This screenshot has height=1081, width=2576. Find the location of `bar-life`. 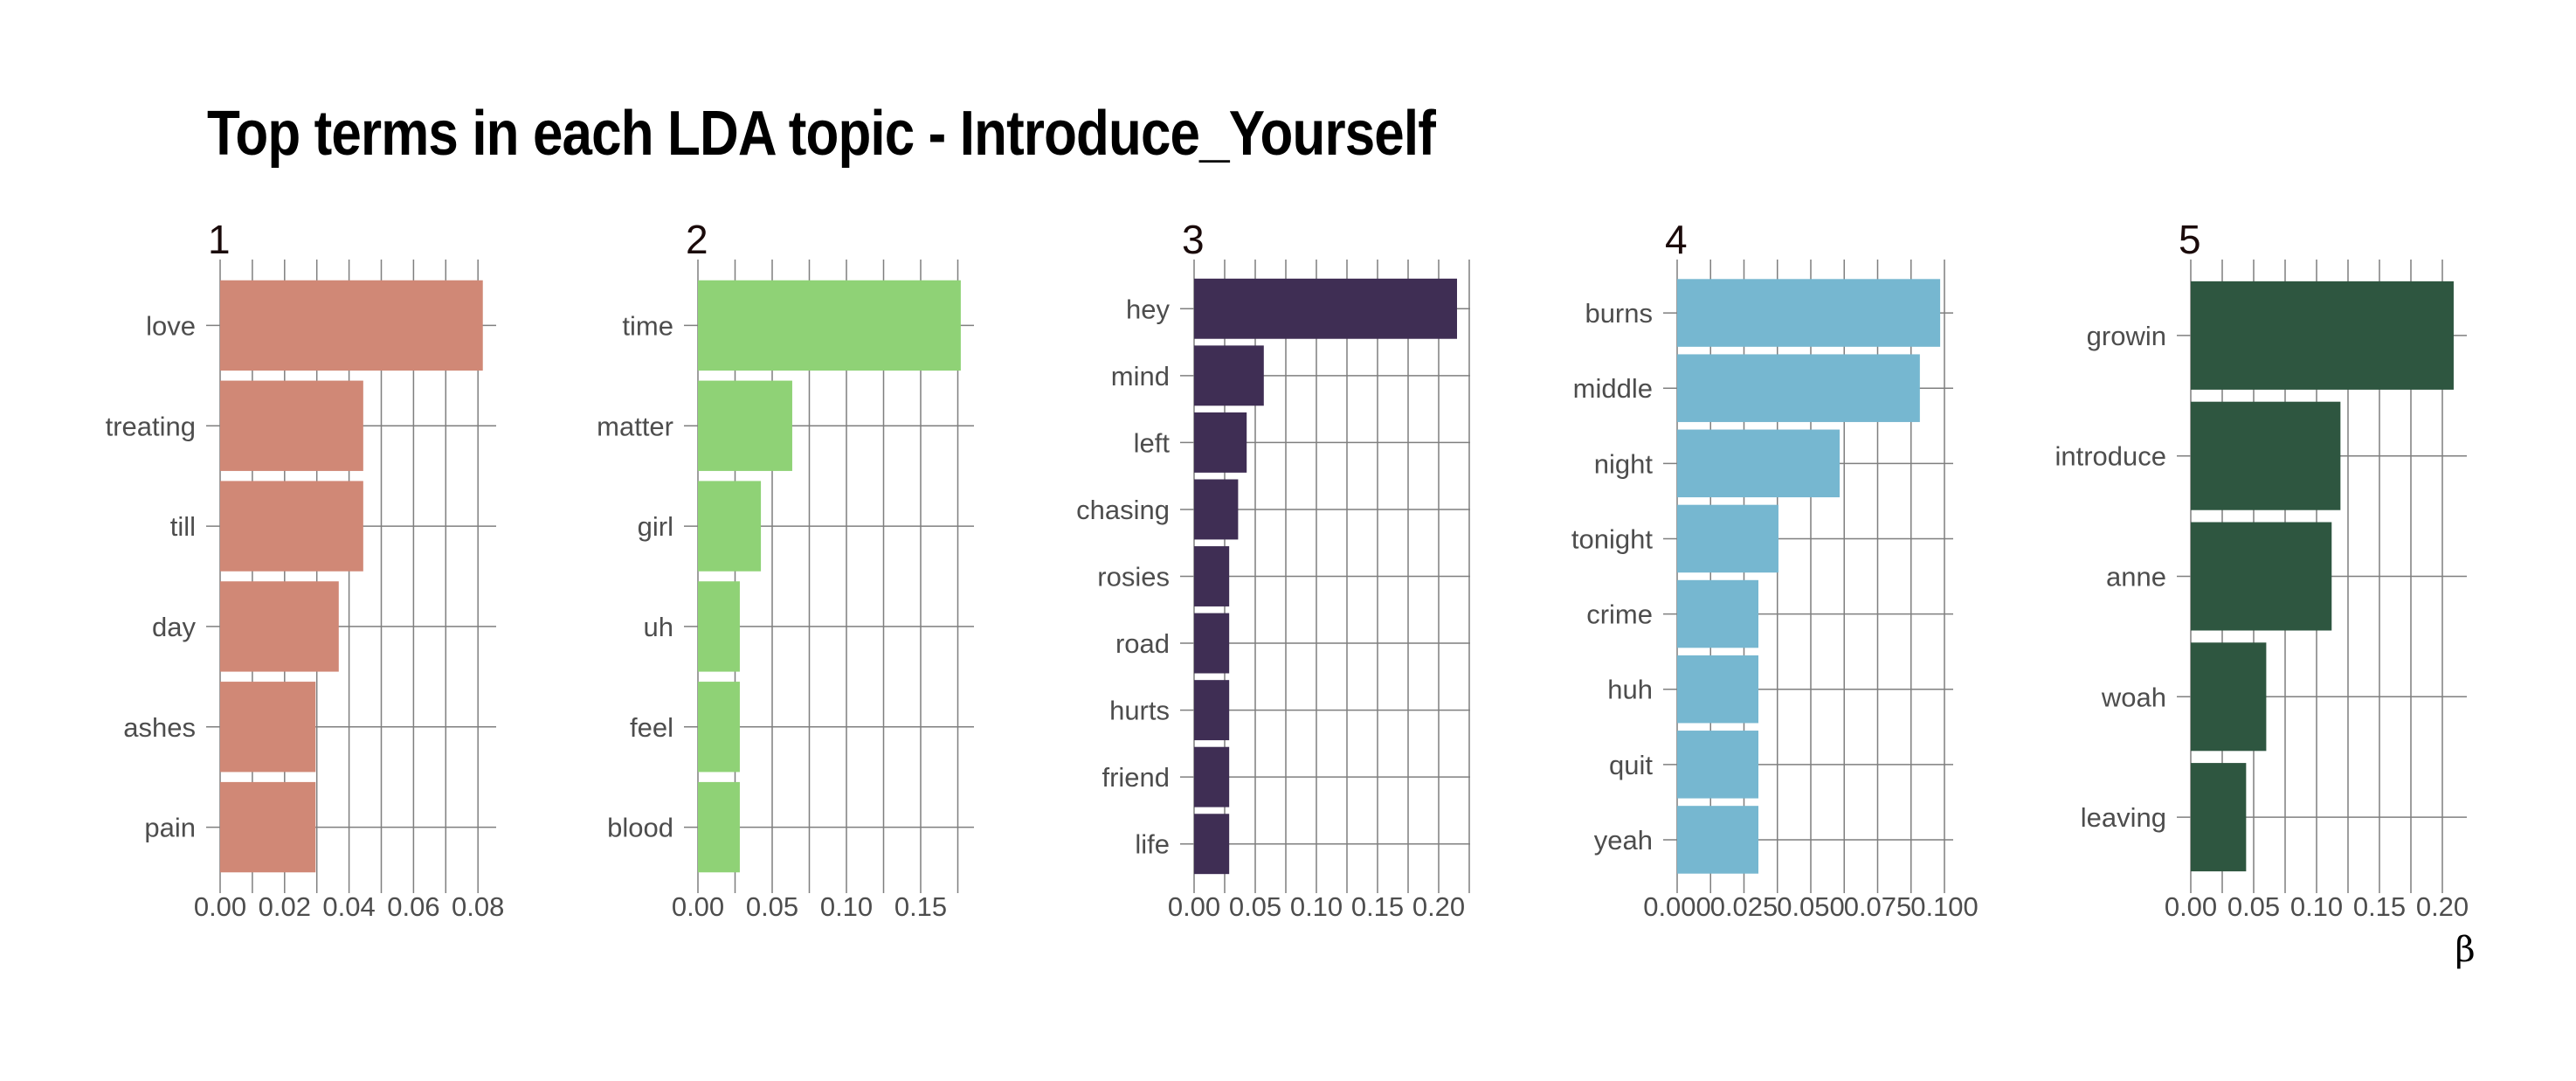

bar-life is located at coordinates (1212, 844).